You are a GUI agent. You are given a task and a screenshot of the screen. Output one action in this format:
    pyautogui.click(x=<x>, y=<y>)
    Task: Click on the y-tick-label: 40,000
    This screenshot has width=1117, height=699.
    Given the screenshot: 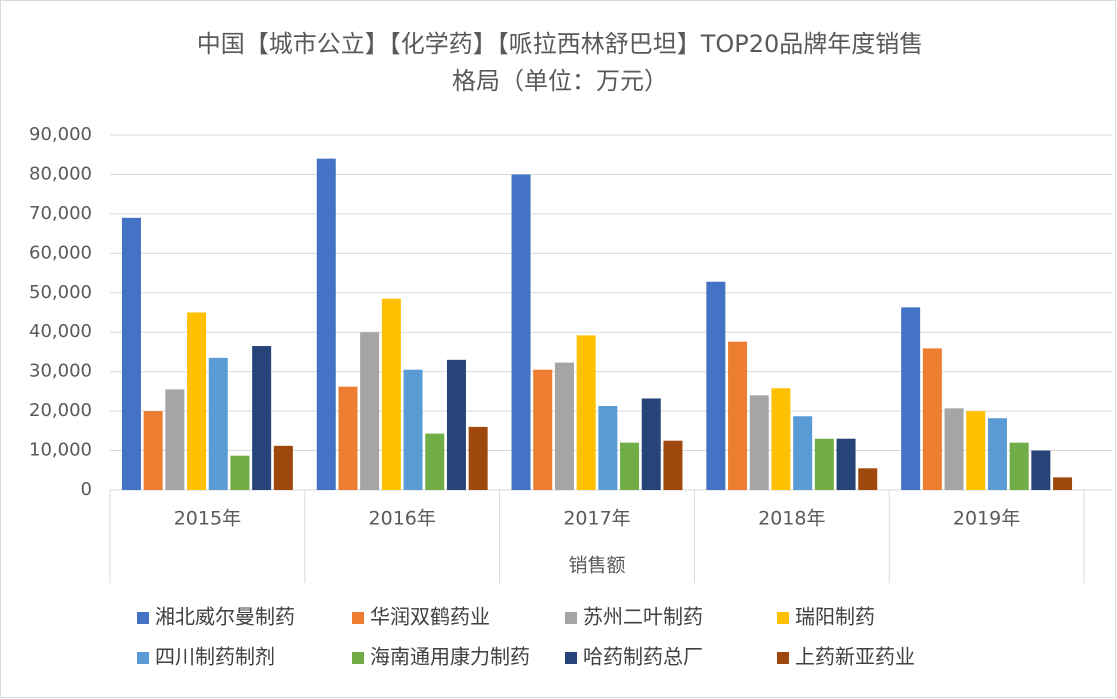 What is the action you would take?
    pyautogui.click(x=60, y=331)
    